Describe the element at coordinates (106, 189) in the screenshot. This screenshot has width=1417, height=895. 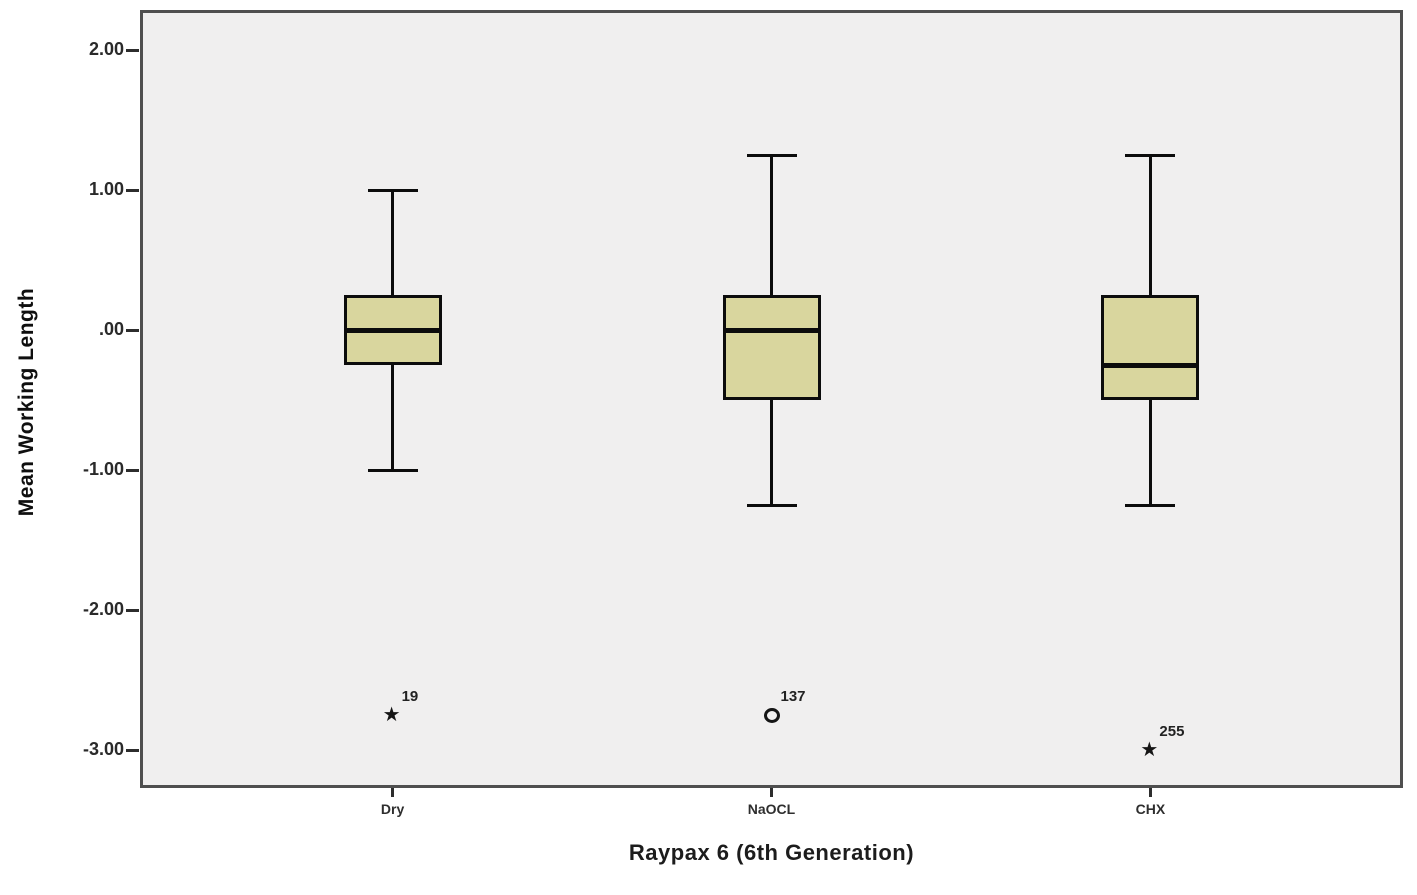
I see `y-tick-label: 1.00` at that location.